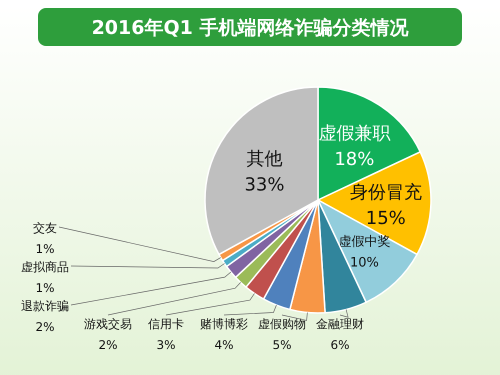 This screenshot has width=500, height=375. I want to click on slice-label: 虚假中奖, so click(364, 242).